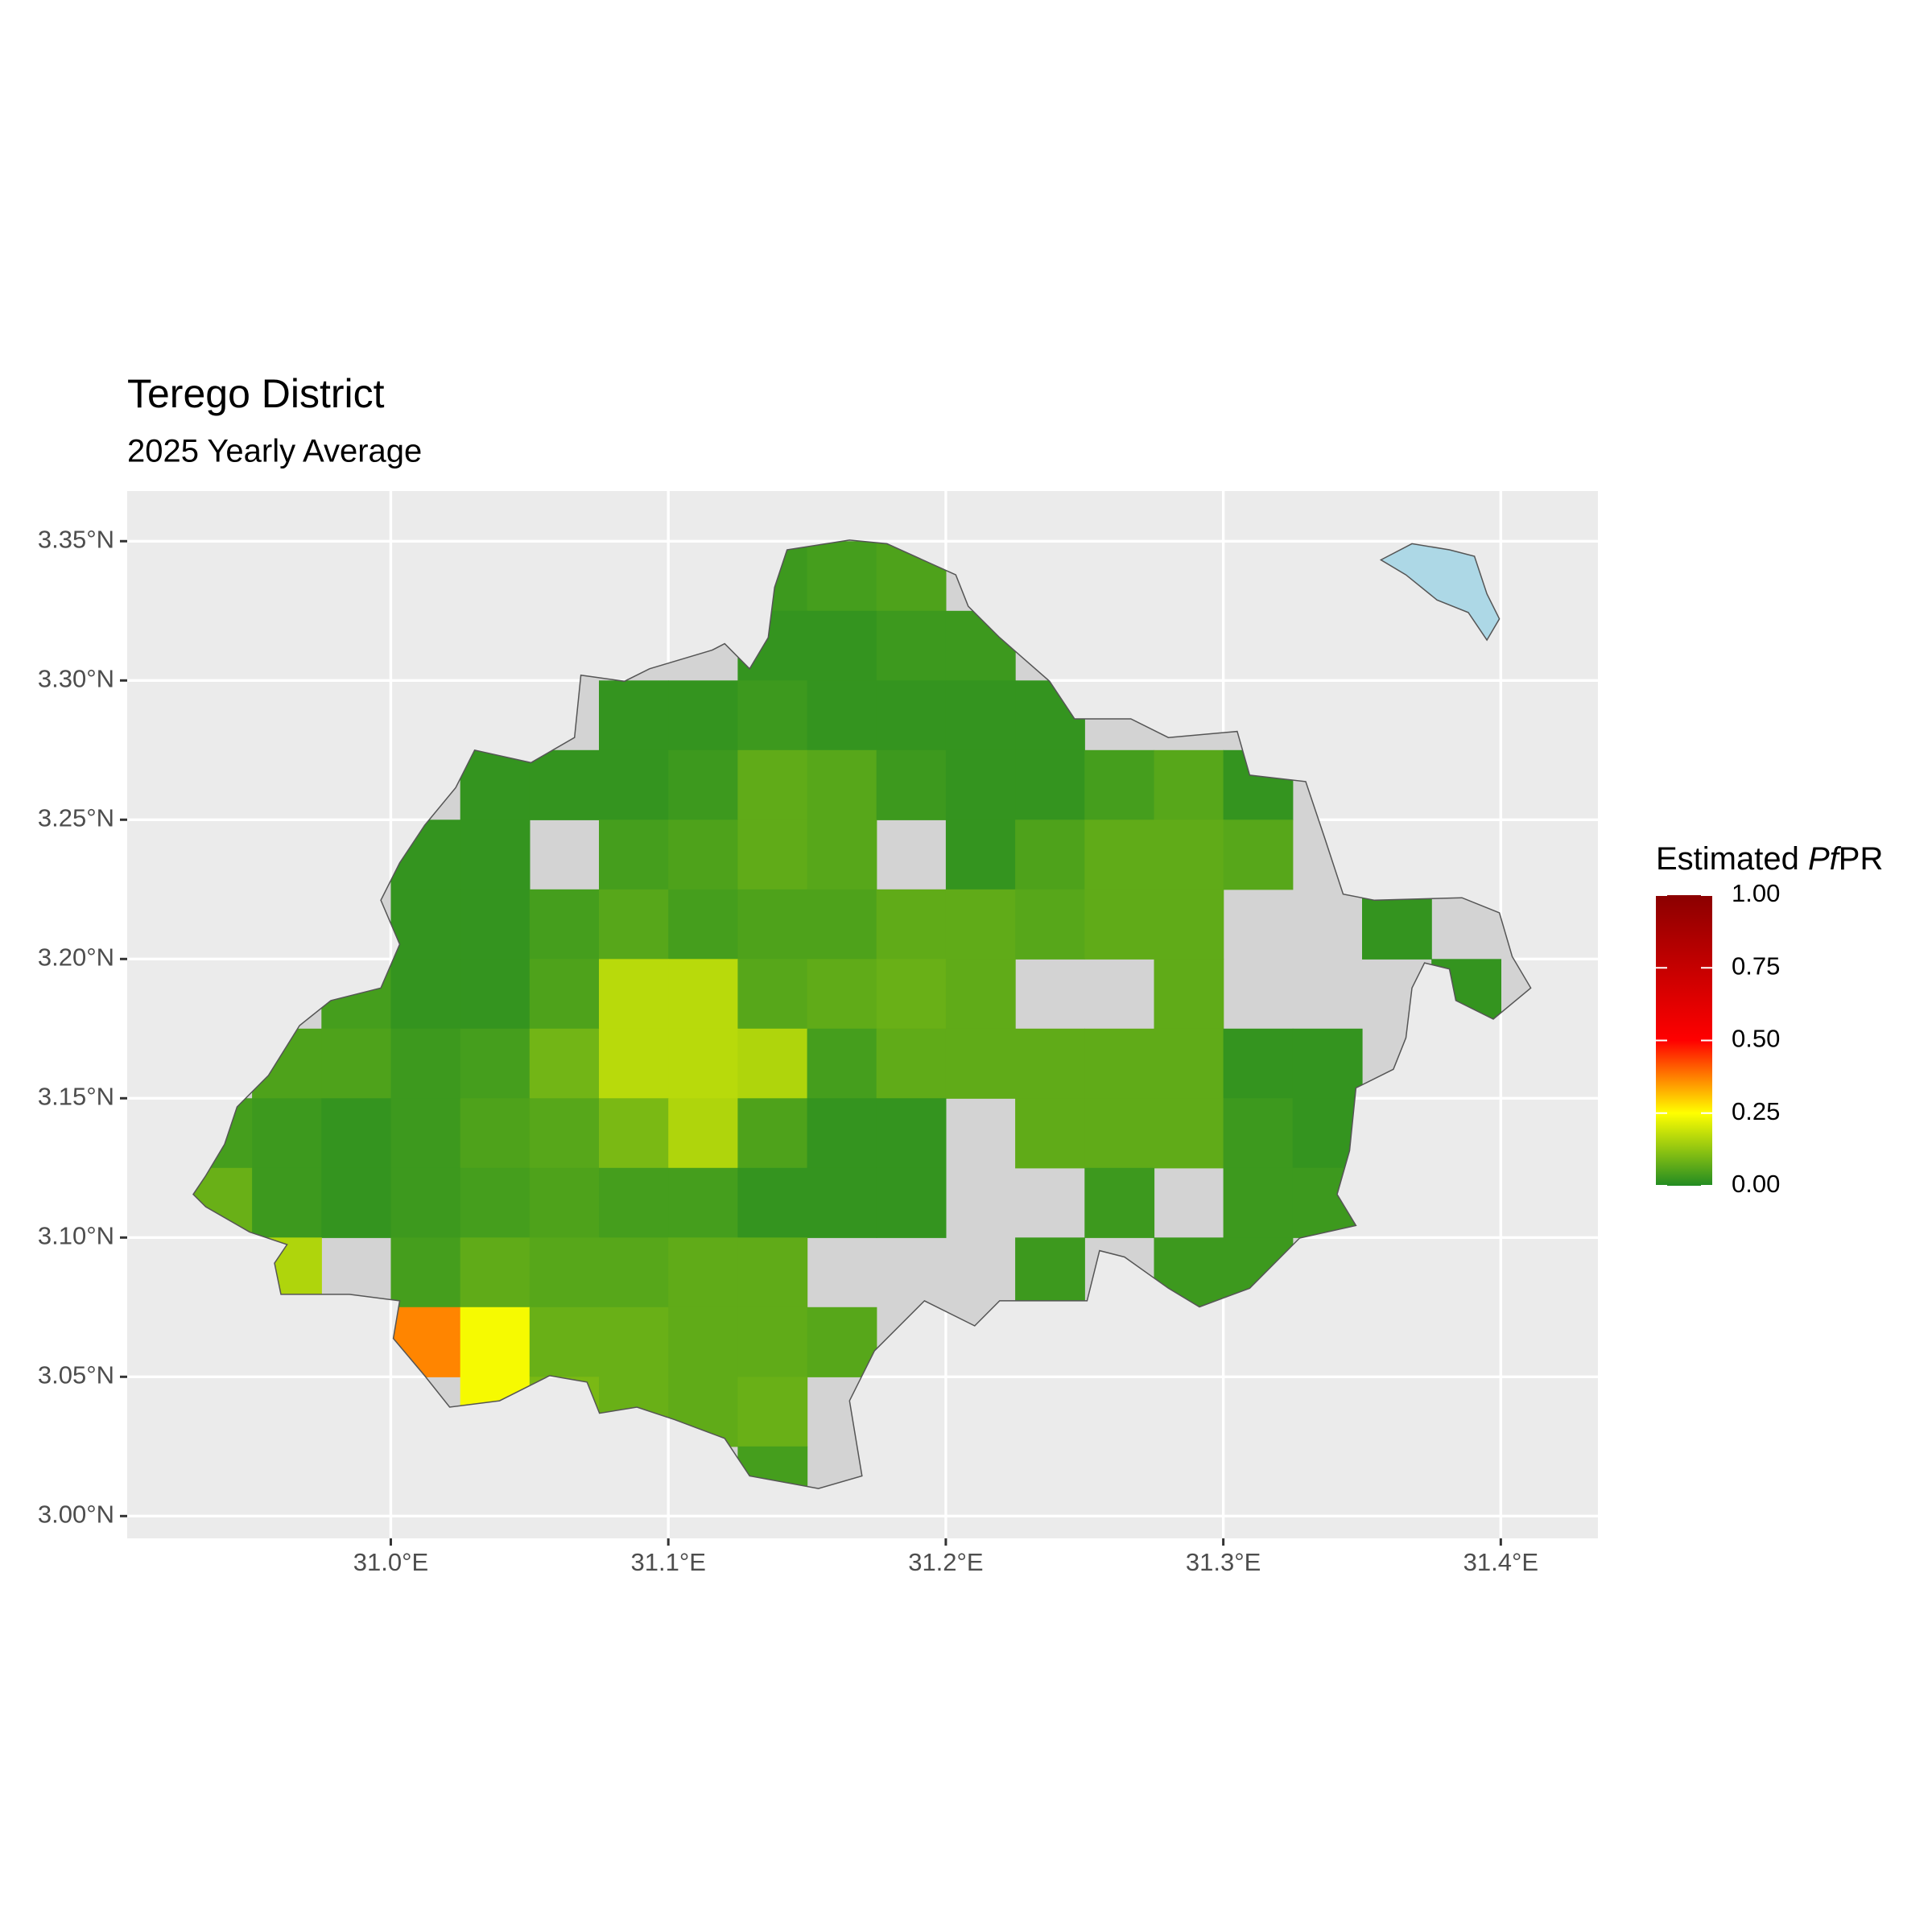 Image resolution: width=1932 pixels, height=1932 pixels. Describe the element at coordinates (76, 539) in the screenshot. I see `y-tick-label: 3.35°N` at that location.